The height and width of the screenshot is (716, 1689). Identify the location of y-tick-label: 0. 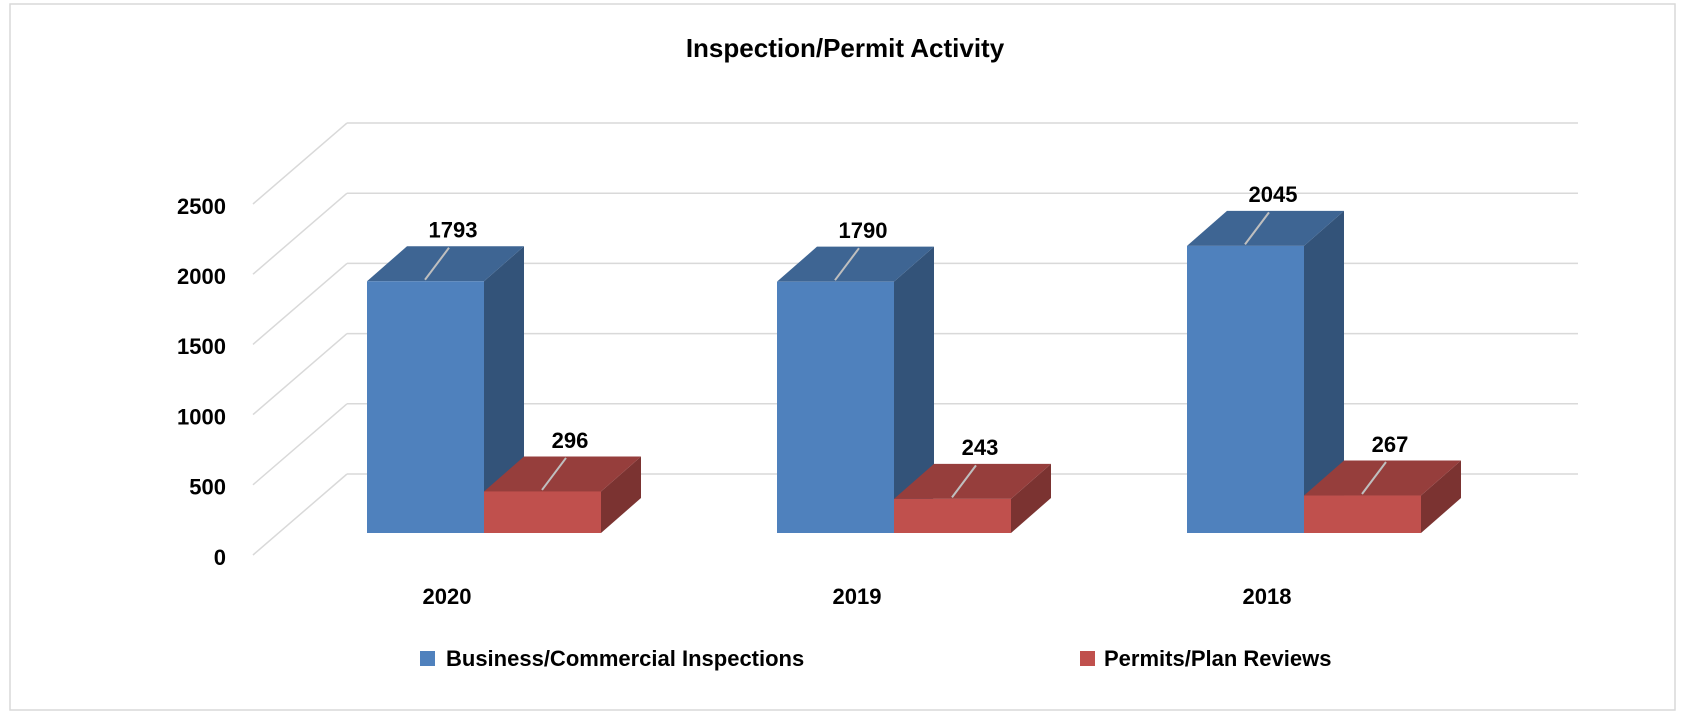
(220, 557).